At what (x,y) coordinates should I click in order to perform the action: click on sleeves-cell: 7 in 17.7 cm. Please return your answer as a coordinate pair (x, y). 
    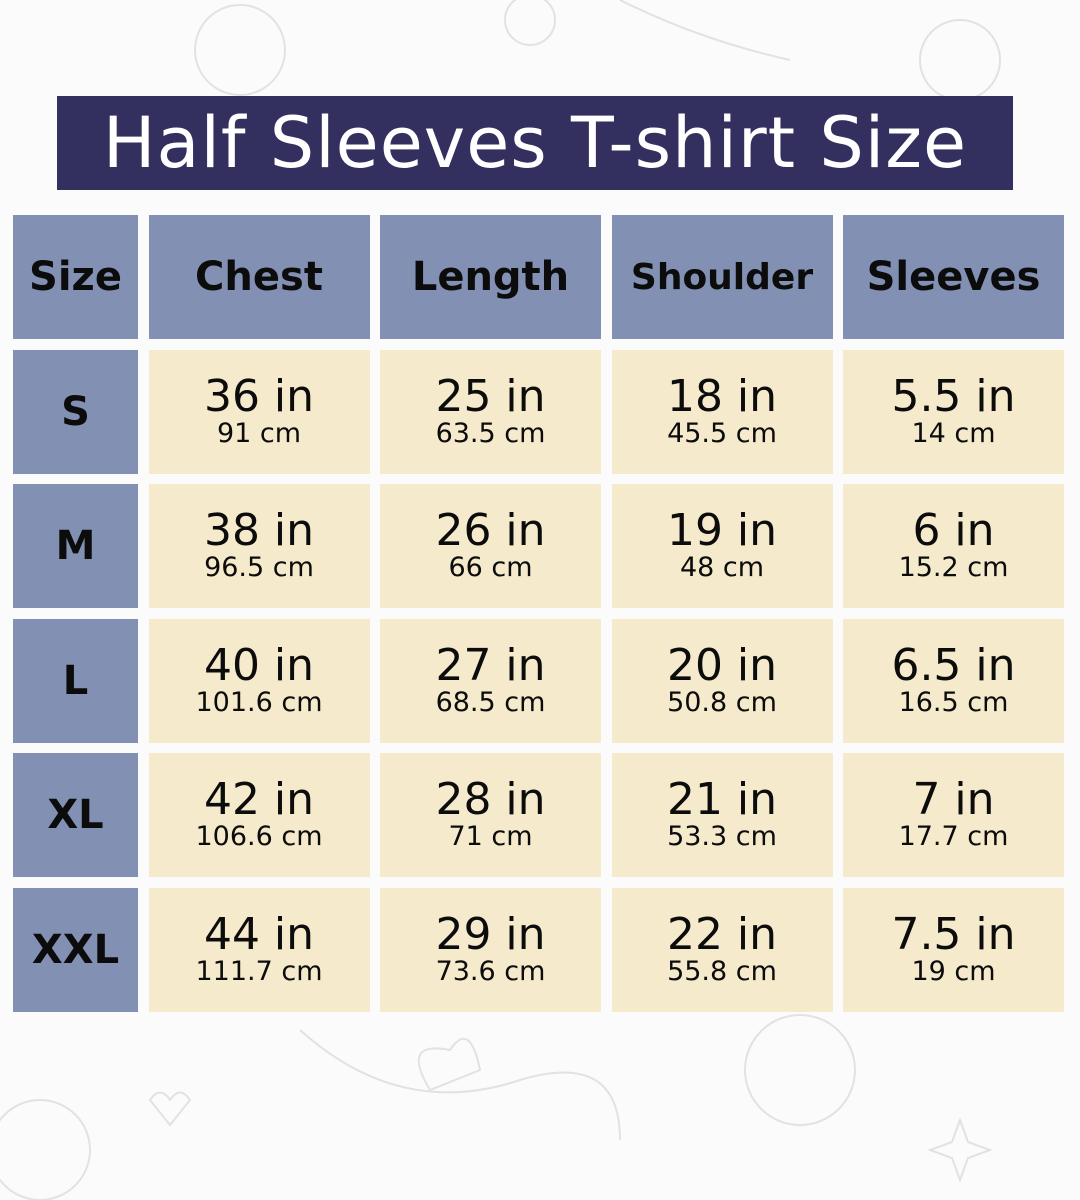
    Looking at the image, I should click on (953, 815).